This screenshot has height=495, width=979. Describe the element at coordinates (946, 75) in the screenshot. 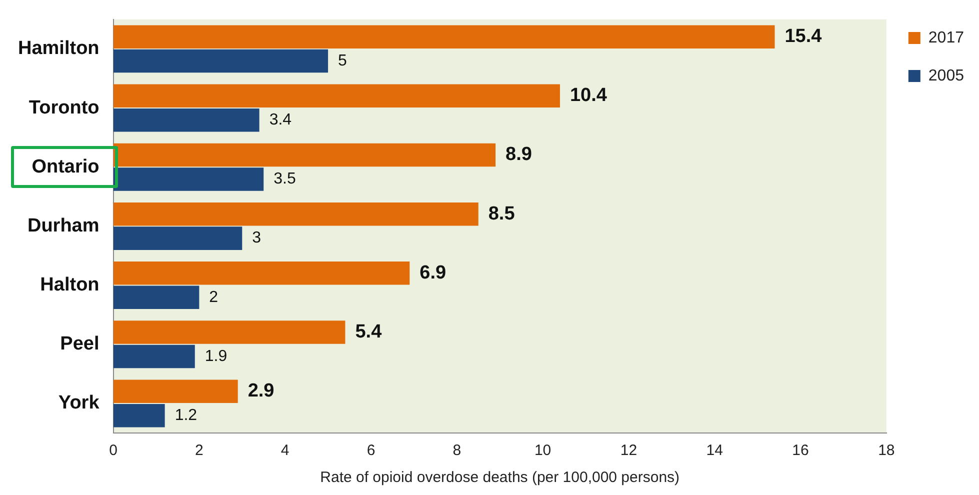

I see `legend-label: 2005` at that location.